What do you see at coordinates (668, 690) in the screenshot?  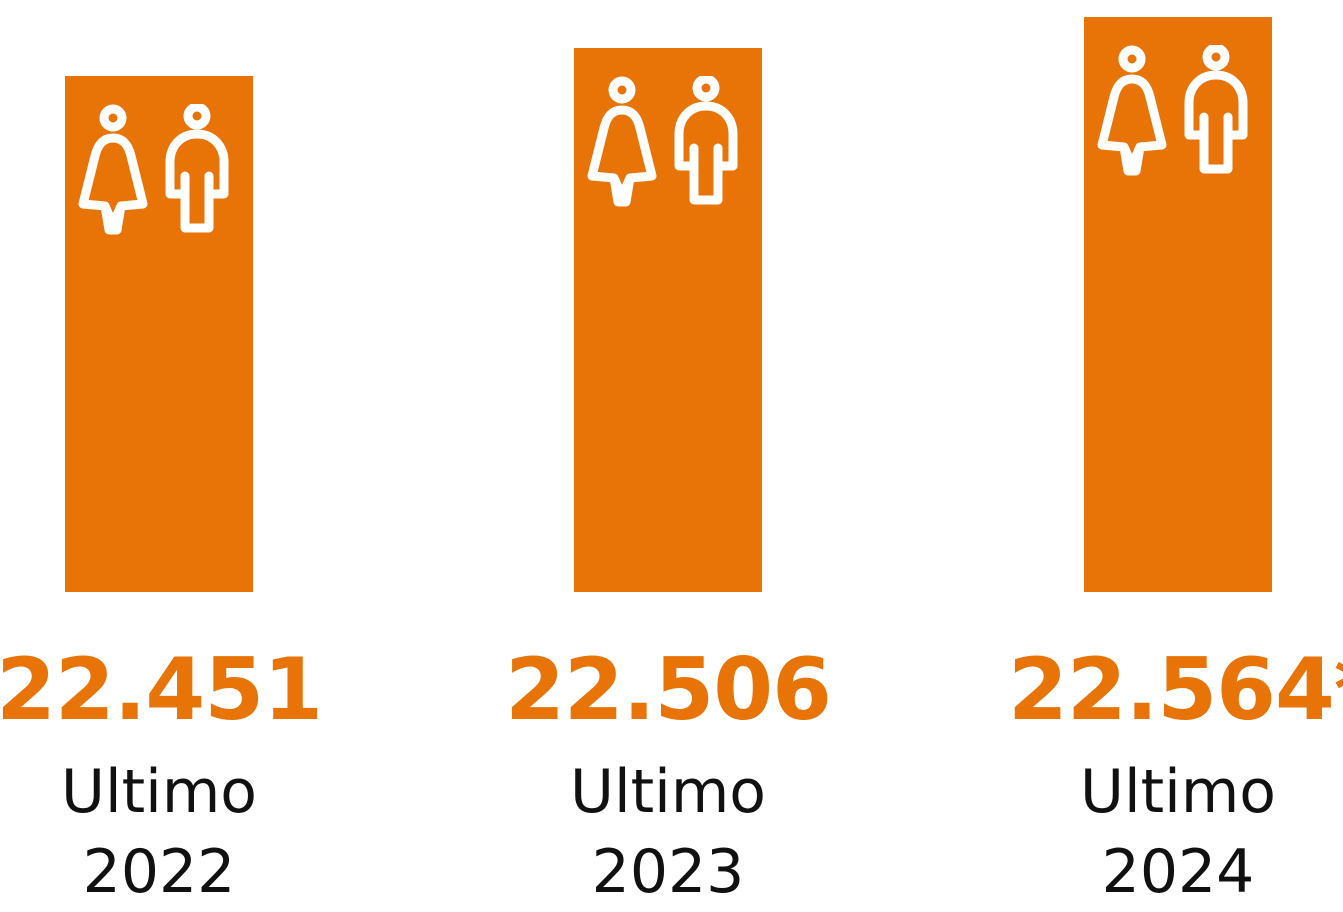 I see `value-label: 22.506` at bounding box center [668, 690].